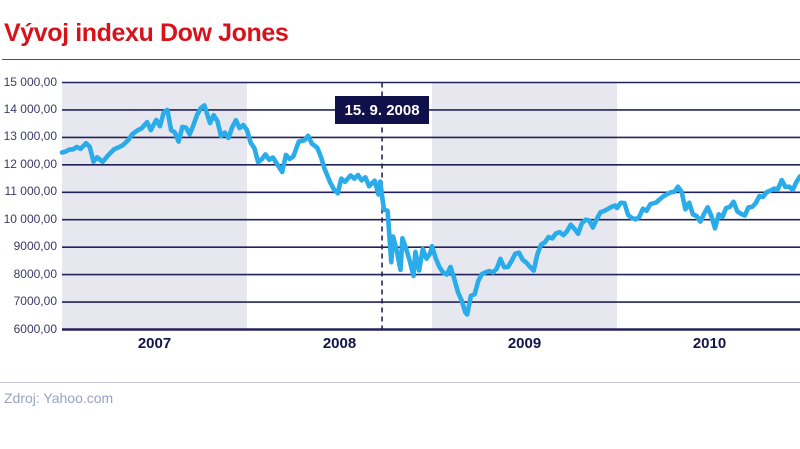  Describe the element at coordinates (524, 343) in the screenshot. I see `year-label-2009: 2009` at that location.